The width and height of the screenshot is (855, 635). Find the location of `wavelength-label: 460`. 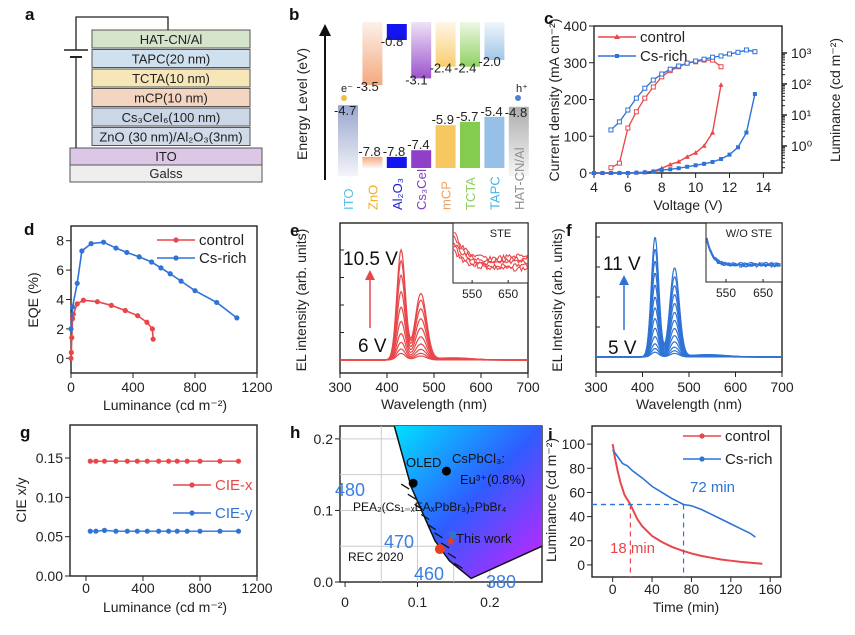

wavelength-label: 460 is located at coordinates (429, 574).